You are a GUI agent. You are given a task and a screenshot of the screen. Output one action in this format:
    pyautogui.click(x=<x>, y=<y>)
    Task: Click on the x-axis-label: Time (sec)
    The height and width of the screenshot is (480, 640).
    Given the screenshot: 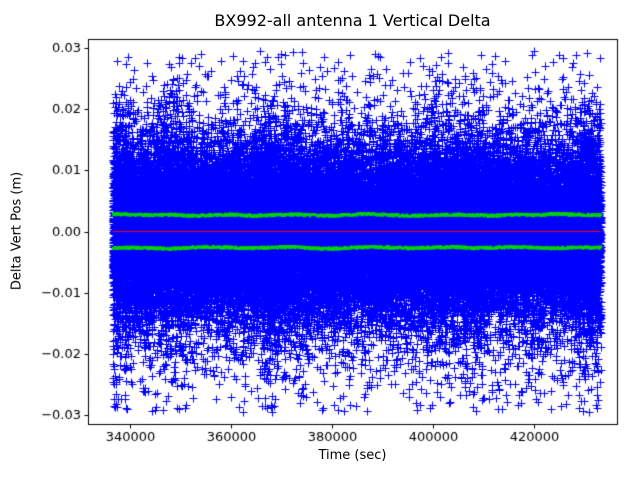 What is the action you would take?
    pyautogui.click(x=352, y=455)
    